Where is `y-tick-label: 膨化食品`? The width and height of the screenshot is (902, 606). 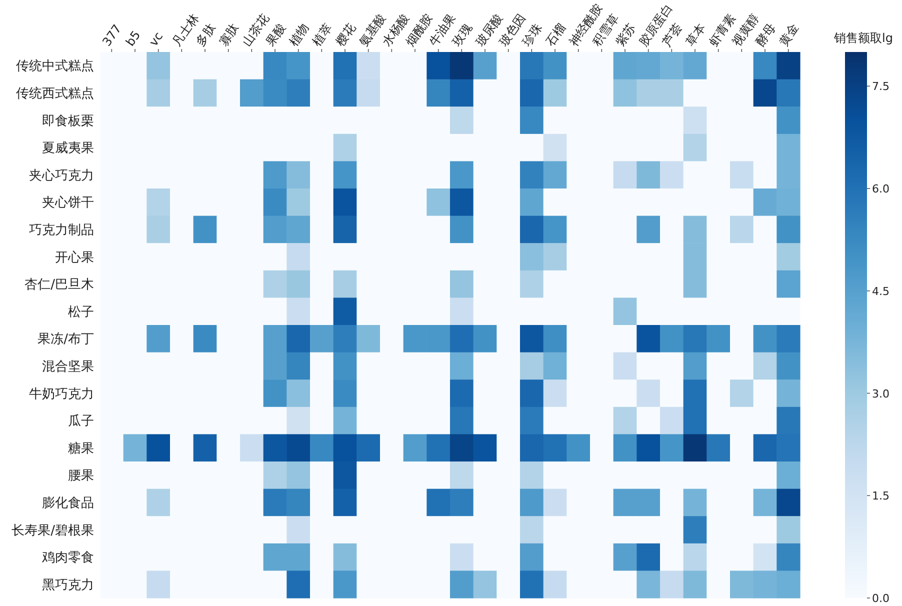 y-tick-label: 膨化食品 is located at coordinates (68, 503).